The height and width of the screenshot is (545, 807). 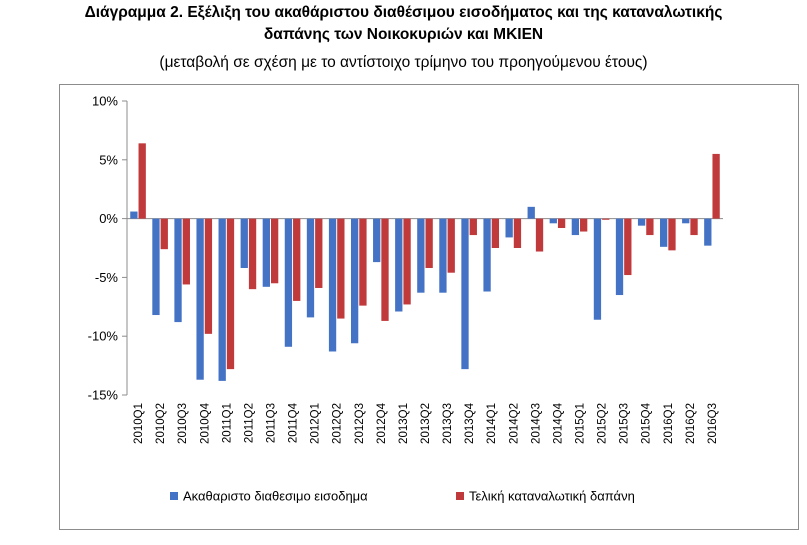 What do you see at coordinates (205, 423) in the screenshot?
I see `x-tick-label: 2010Q4` at bounding box center [205, 423].